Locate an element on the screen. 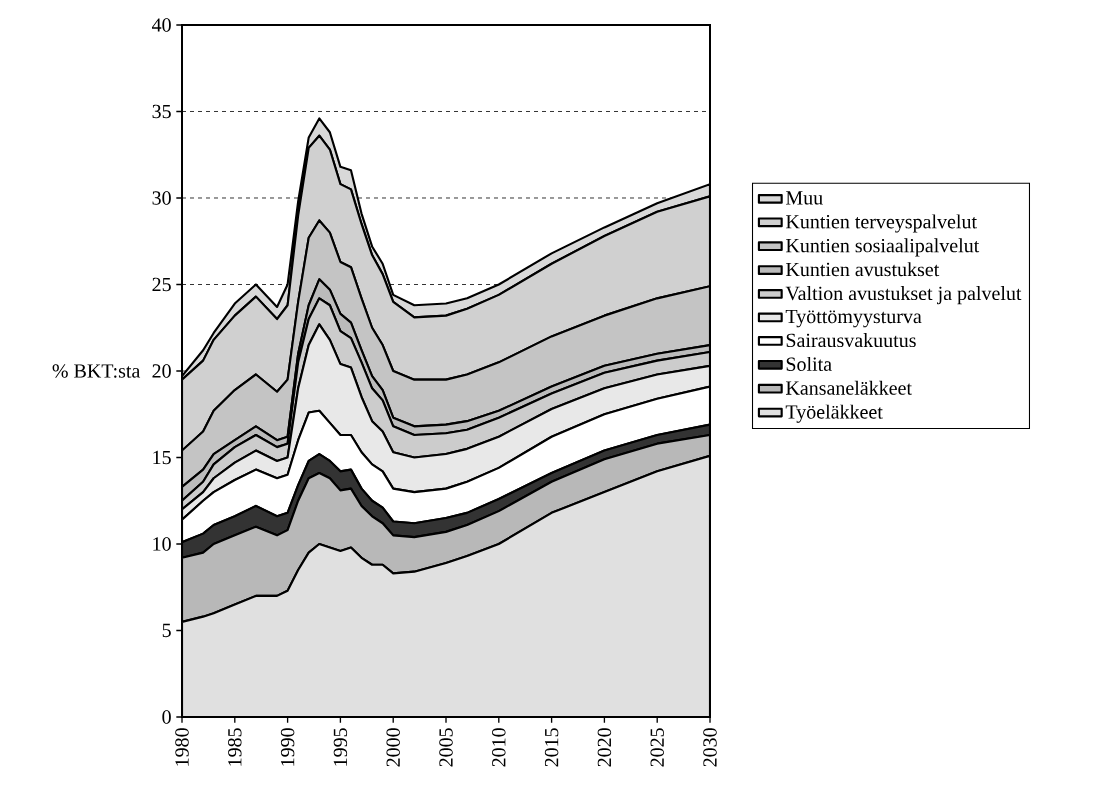 The width and height of the screenshot is (1102, 789). y-tick-label: 35 is located at coordinates (161, 111).